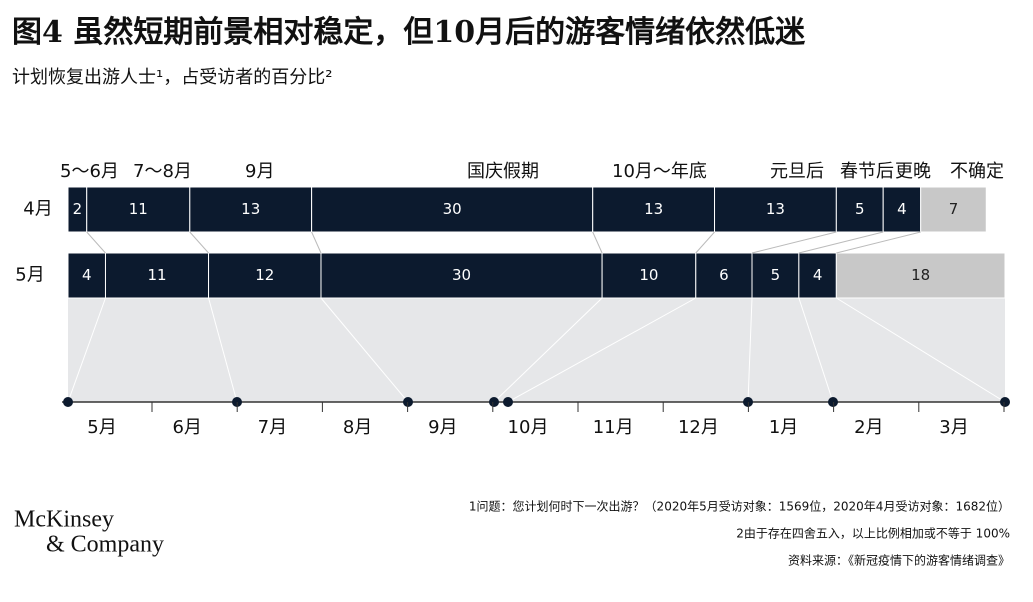  Describe the element at coordinates (867, 171) in the screenshot. I see `series-label: 春节后` at that location.